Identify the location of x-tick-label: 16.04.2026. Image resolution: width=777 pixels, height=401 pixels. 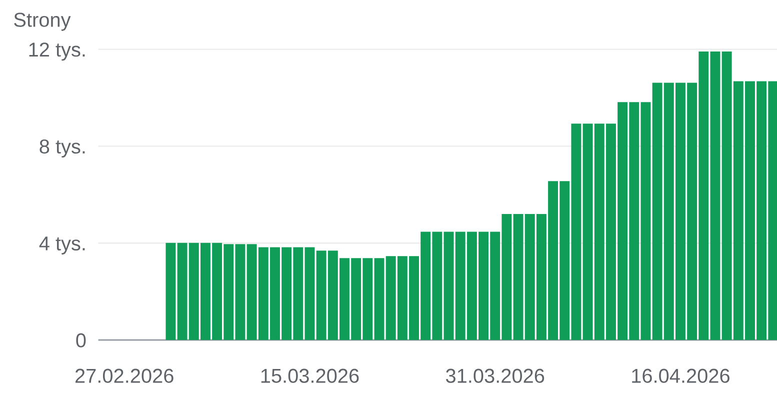
(681, 375).